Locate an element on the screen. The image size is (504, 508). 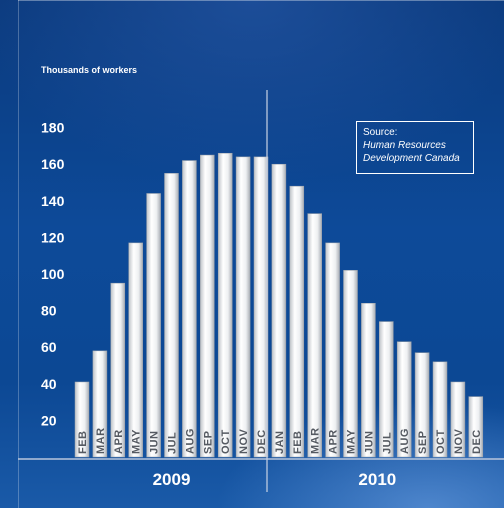
year-label: 2009 is located at coordinates (172, 479).